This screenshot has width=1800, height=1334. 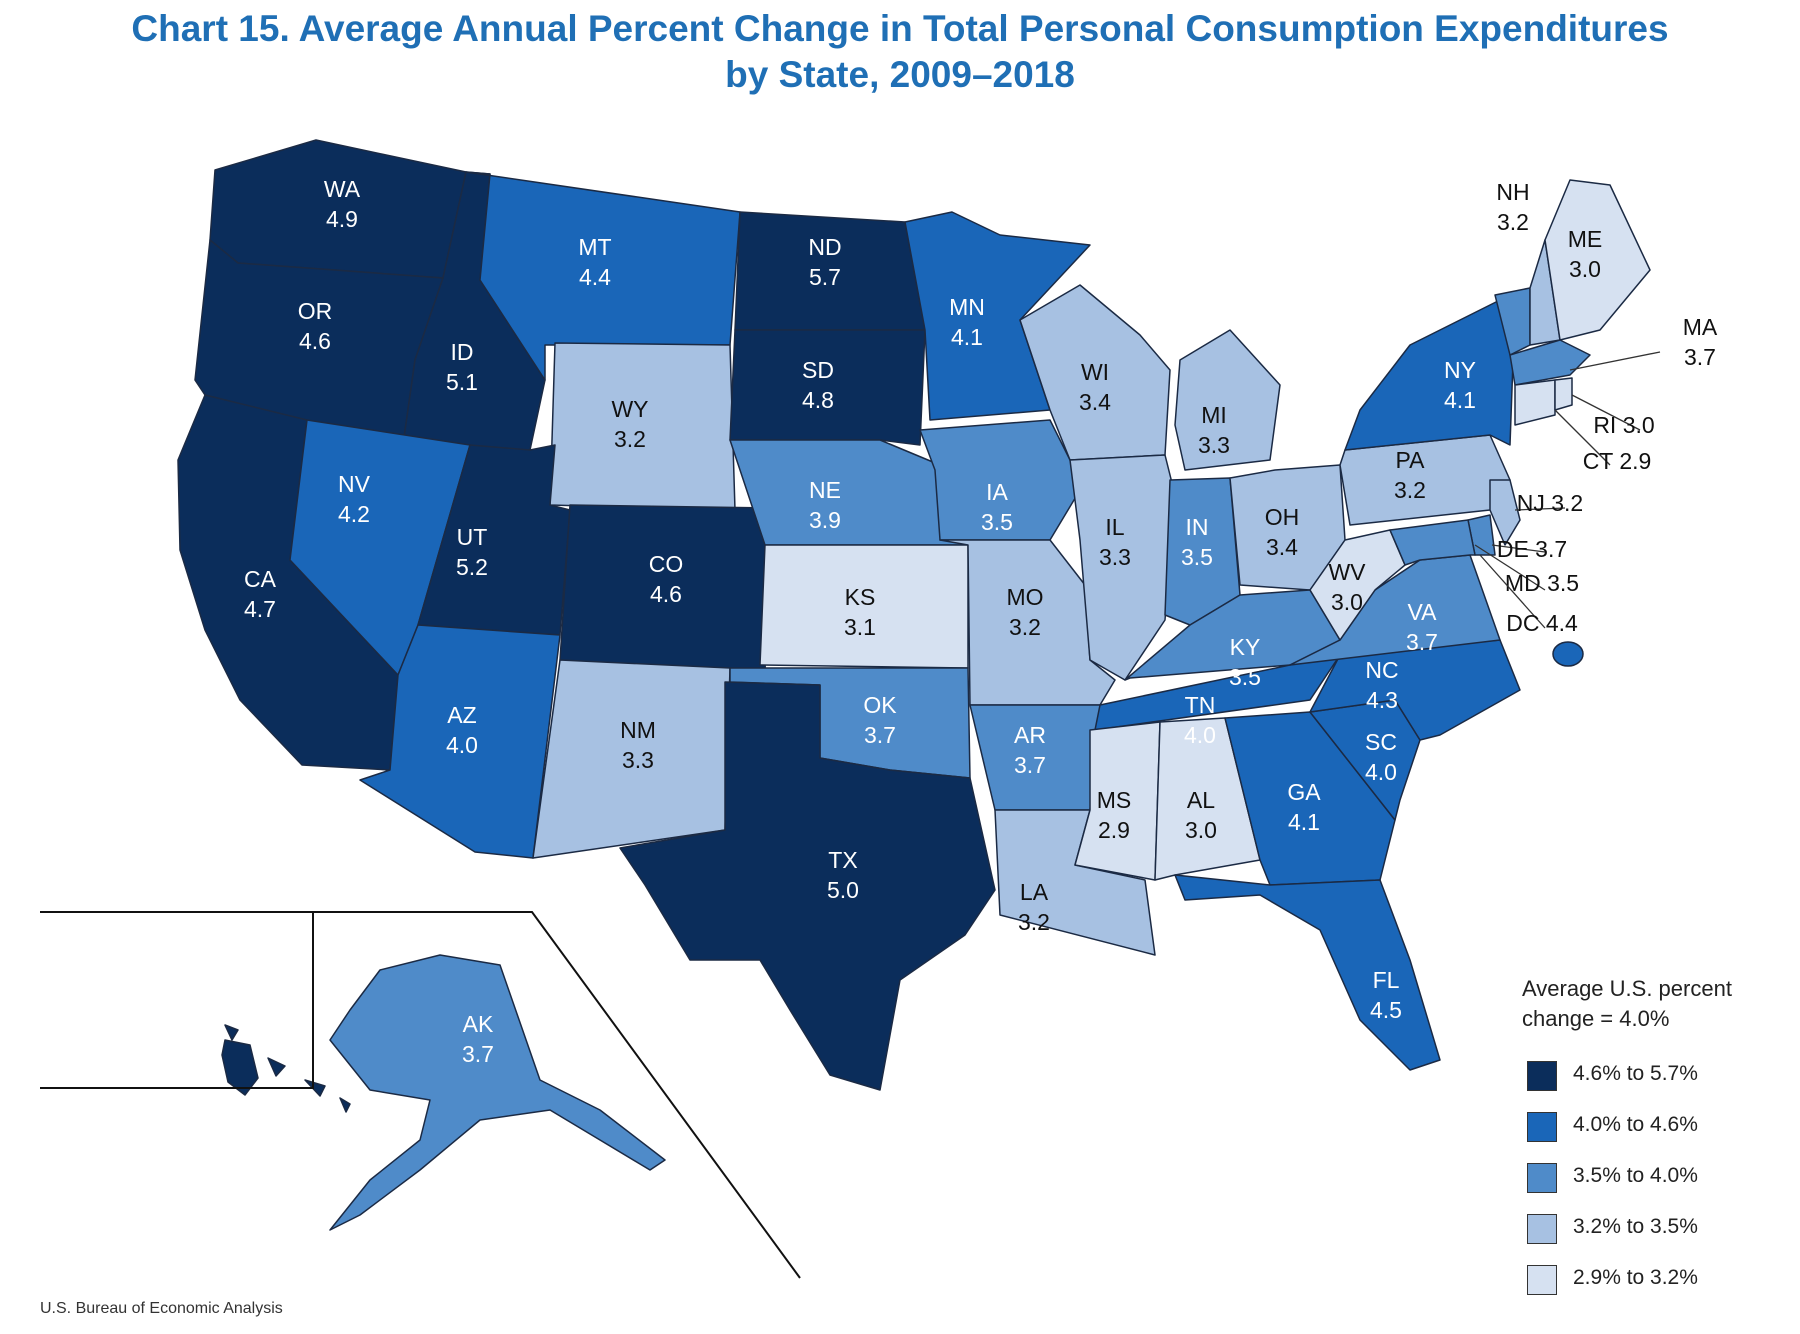 I want to click on state-value-il: 3.3, so click(x=1115, y=557).